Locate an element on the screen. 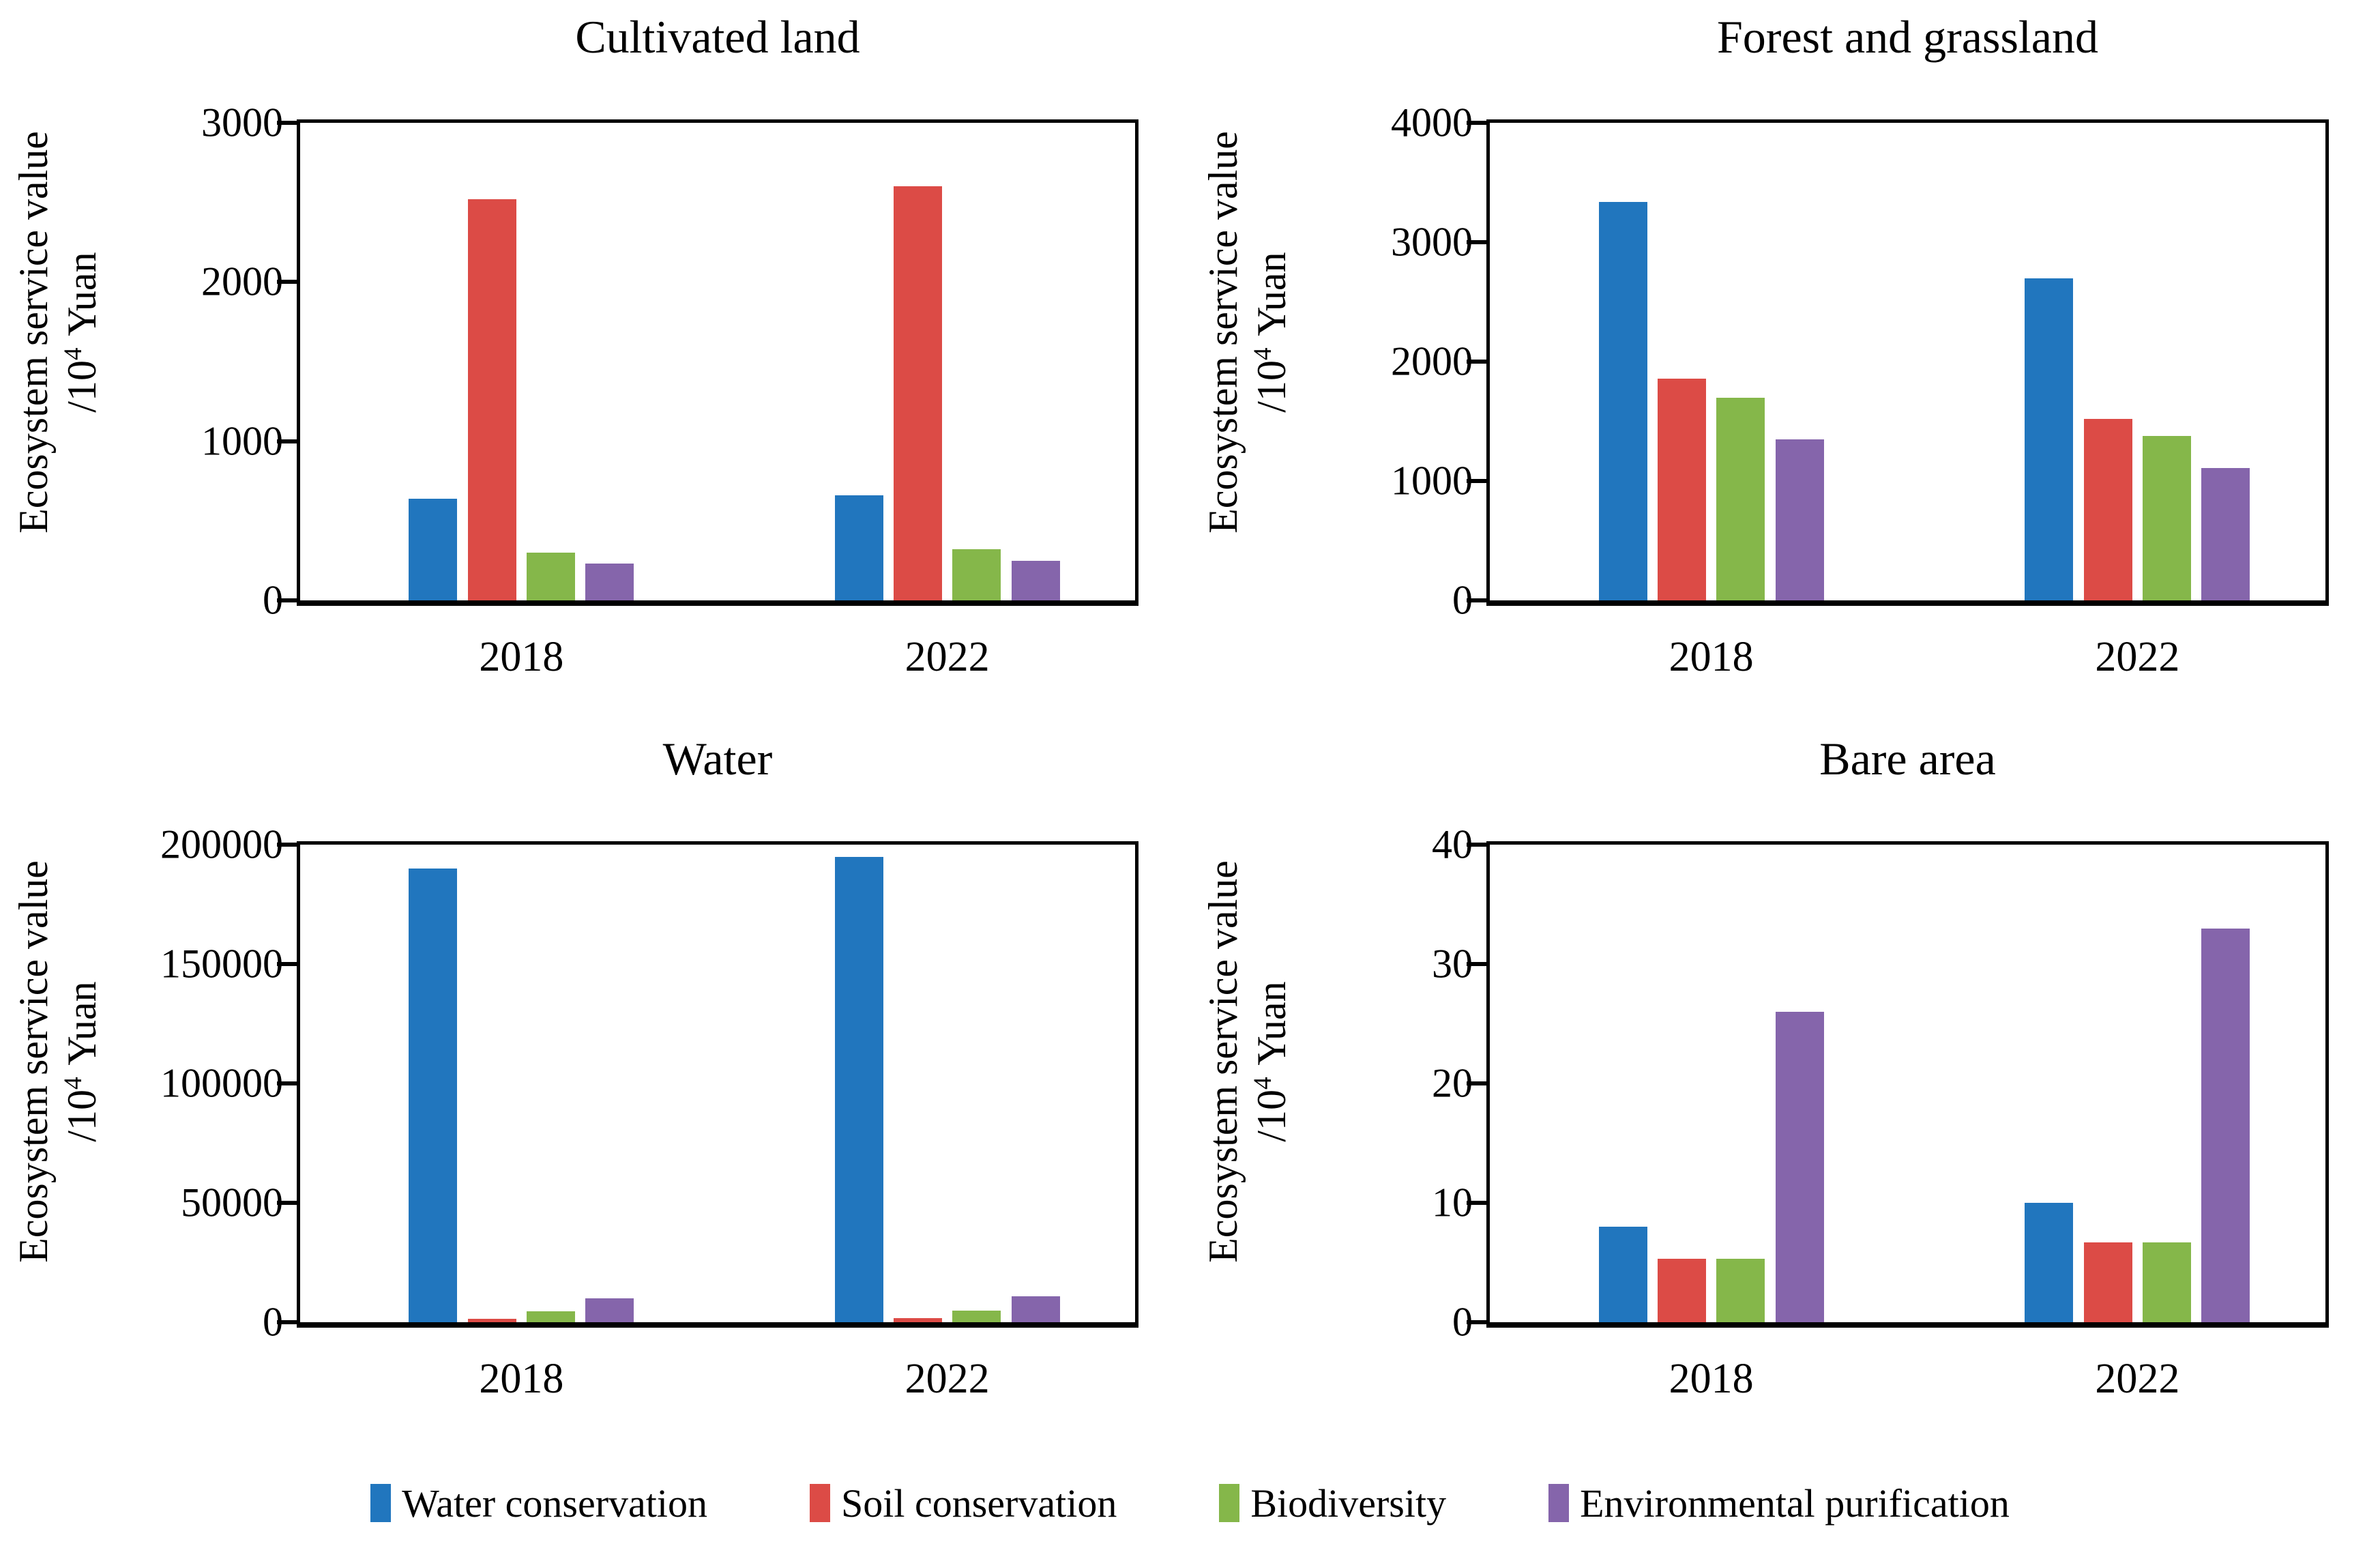  legend-item-biodiversity: Biodiversity is located at coordinates (1332, 1503).